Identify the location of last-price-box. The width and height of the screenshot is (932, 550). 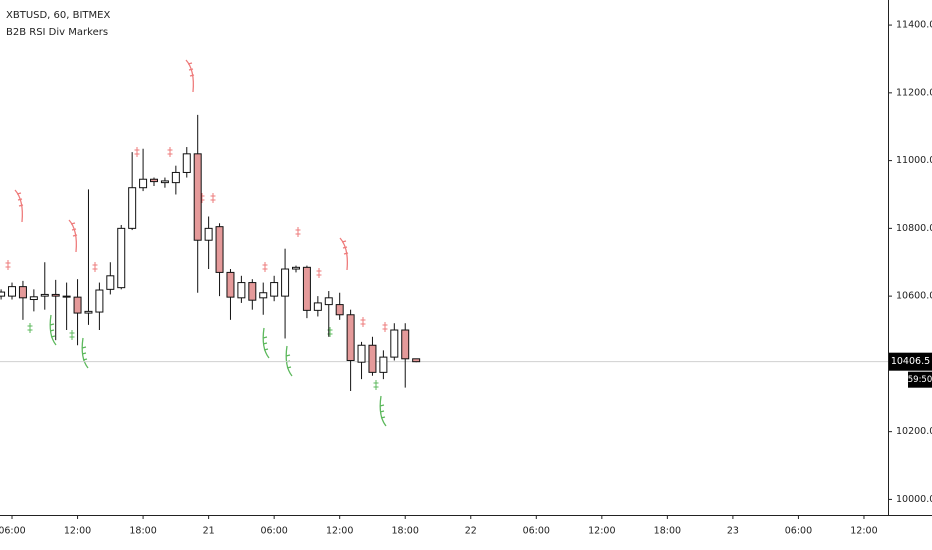
(910, 361).